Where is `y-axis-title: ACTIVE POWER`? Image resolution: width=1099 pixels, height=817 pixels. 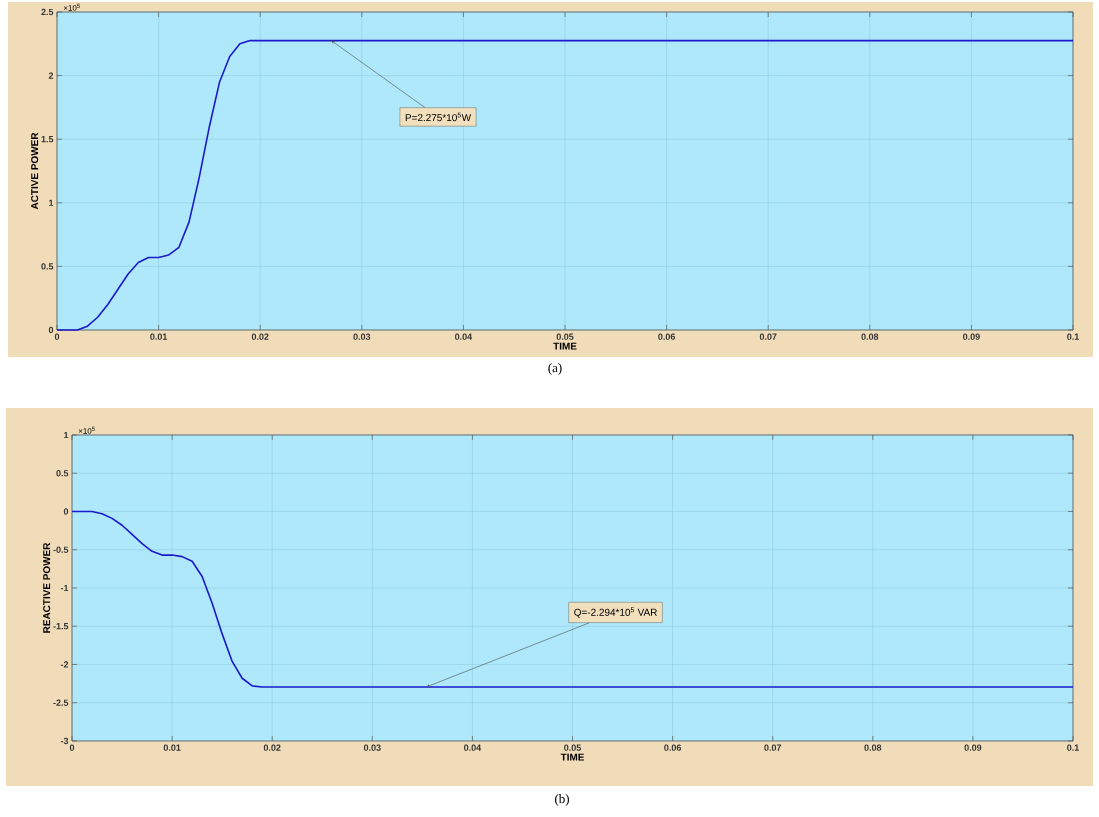
y-axis-title: ACTIVE POWER is located at coordinates (35, 171).